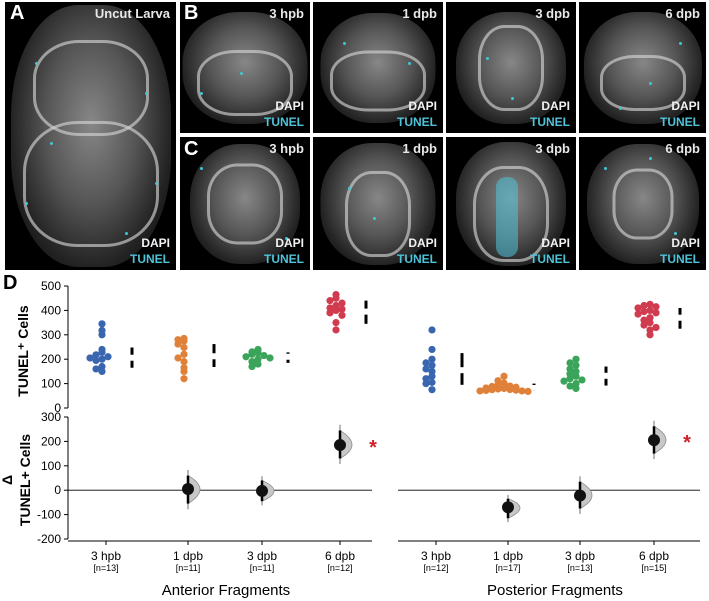 The image size is (709, 601). What do you see at coordinates (555, 590) in the screenshot?
I see `group-label: Posterior Fragments` at bounding box center [555, 590].